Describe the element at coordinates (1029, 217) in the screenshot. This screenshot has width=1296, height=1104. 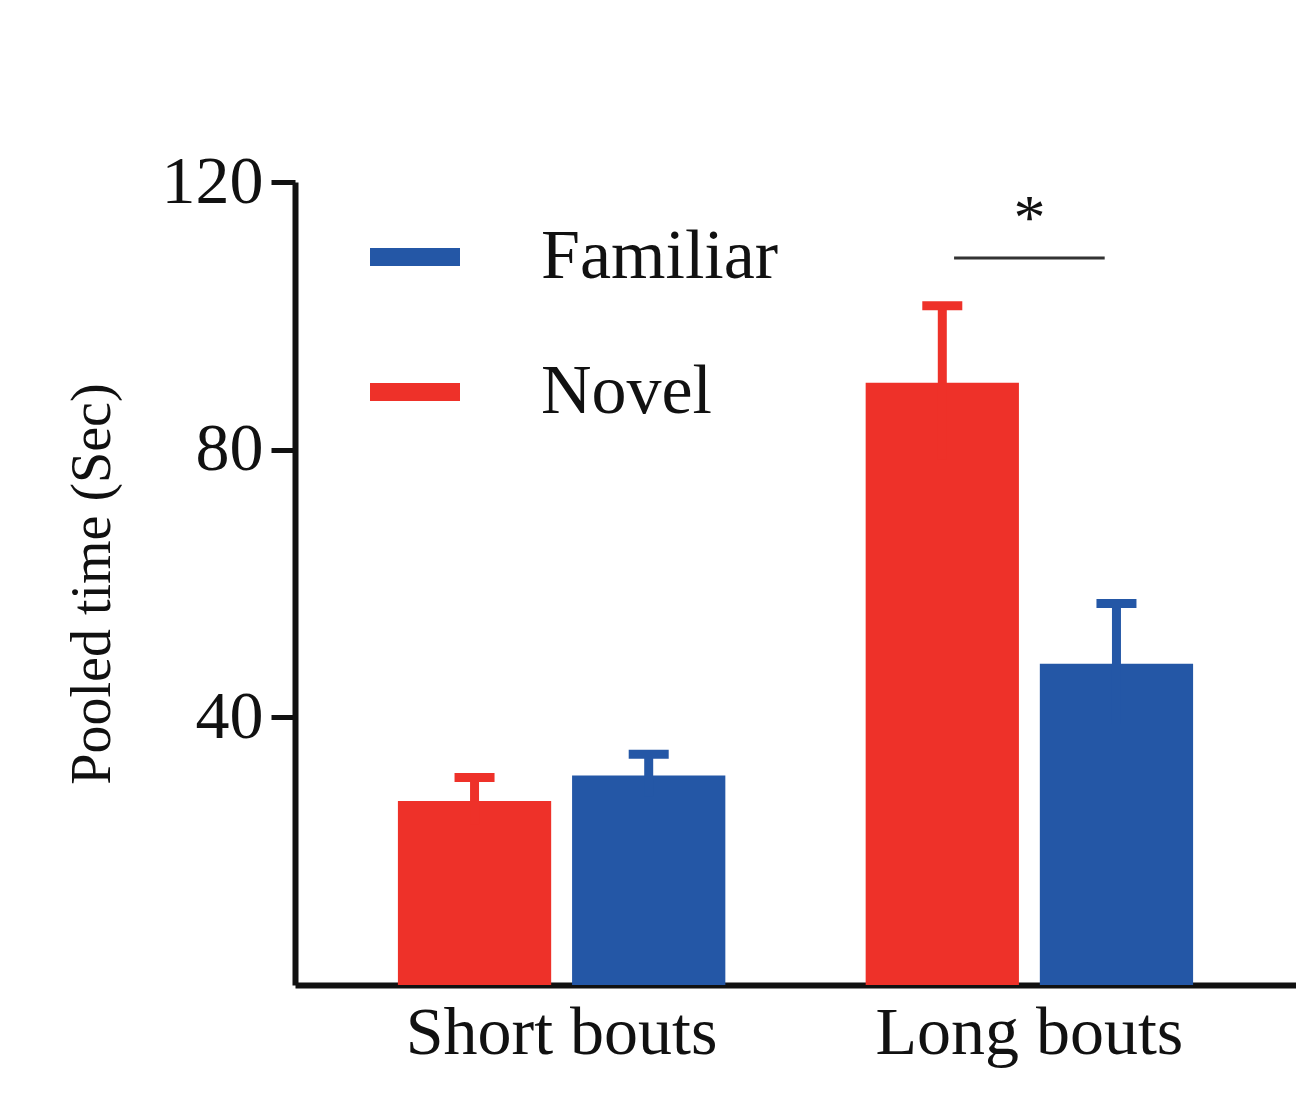
I see `annotation: *` at that location.